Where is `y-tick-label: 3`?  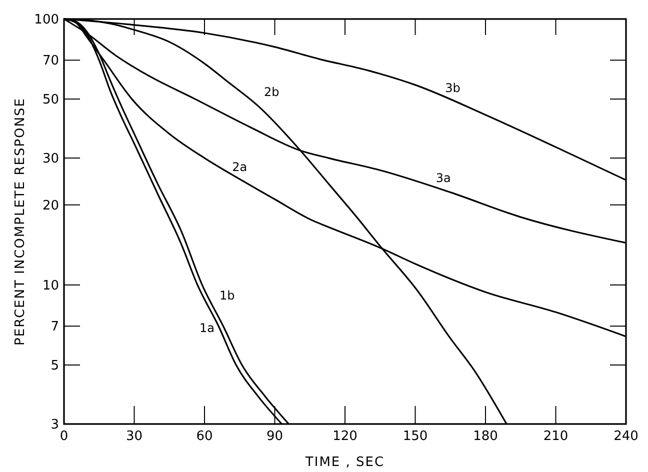 y-tick-label: 3 is located at coordinates (54, 425).